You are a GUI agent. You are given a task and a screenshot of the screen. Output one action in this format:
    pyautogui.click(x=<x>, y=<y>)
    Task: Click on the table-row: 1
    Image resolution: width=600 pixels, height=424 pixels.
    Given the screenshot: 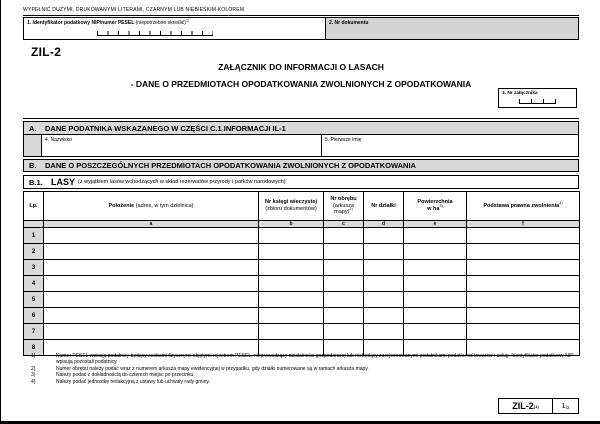 What is the action you would take?
    pyautogui.click(x=301, y=235)
    